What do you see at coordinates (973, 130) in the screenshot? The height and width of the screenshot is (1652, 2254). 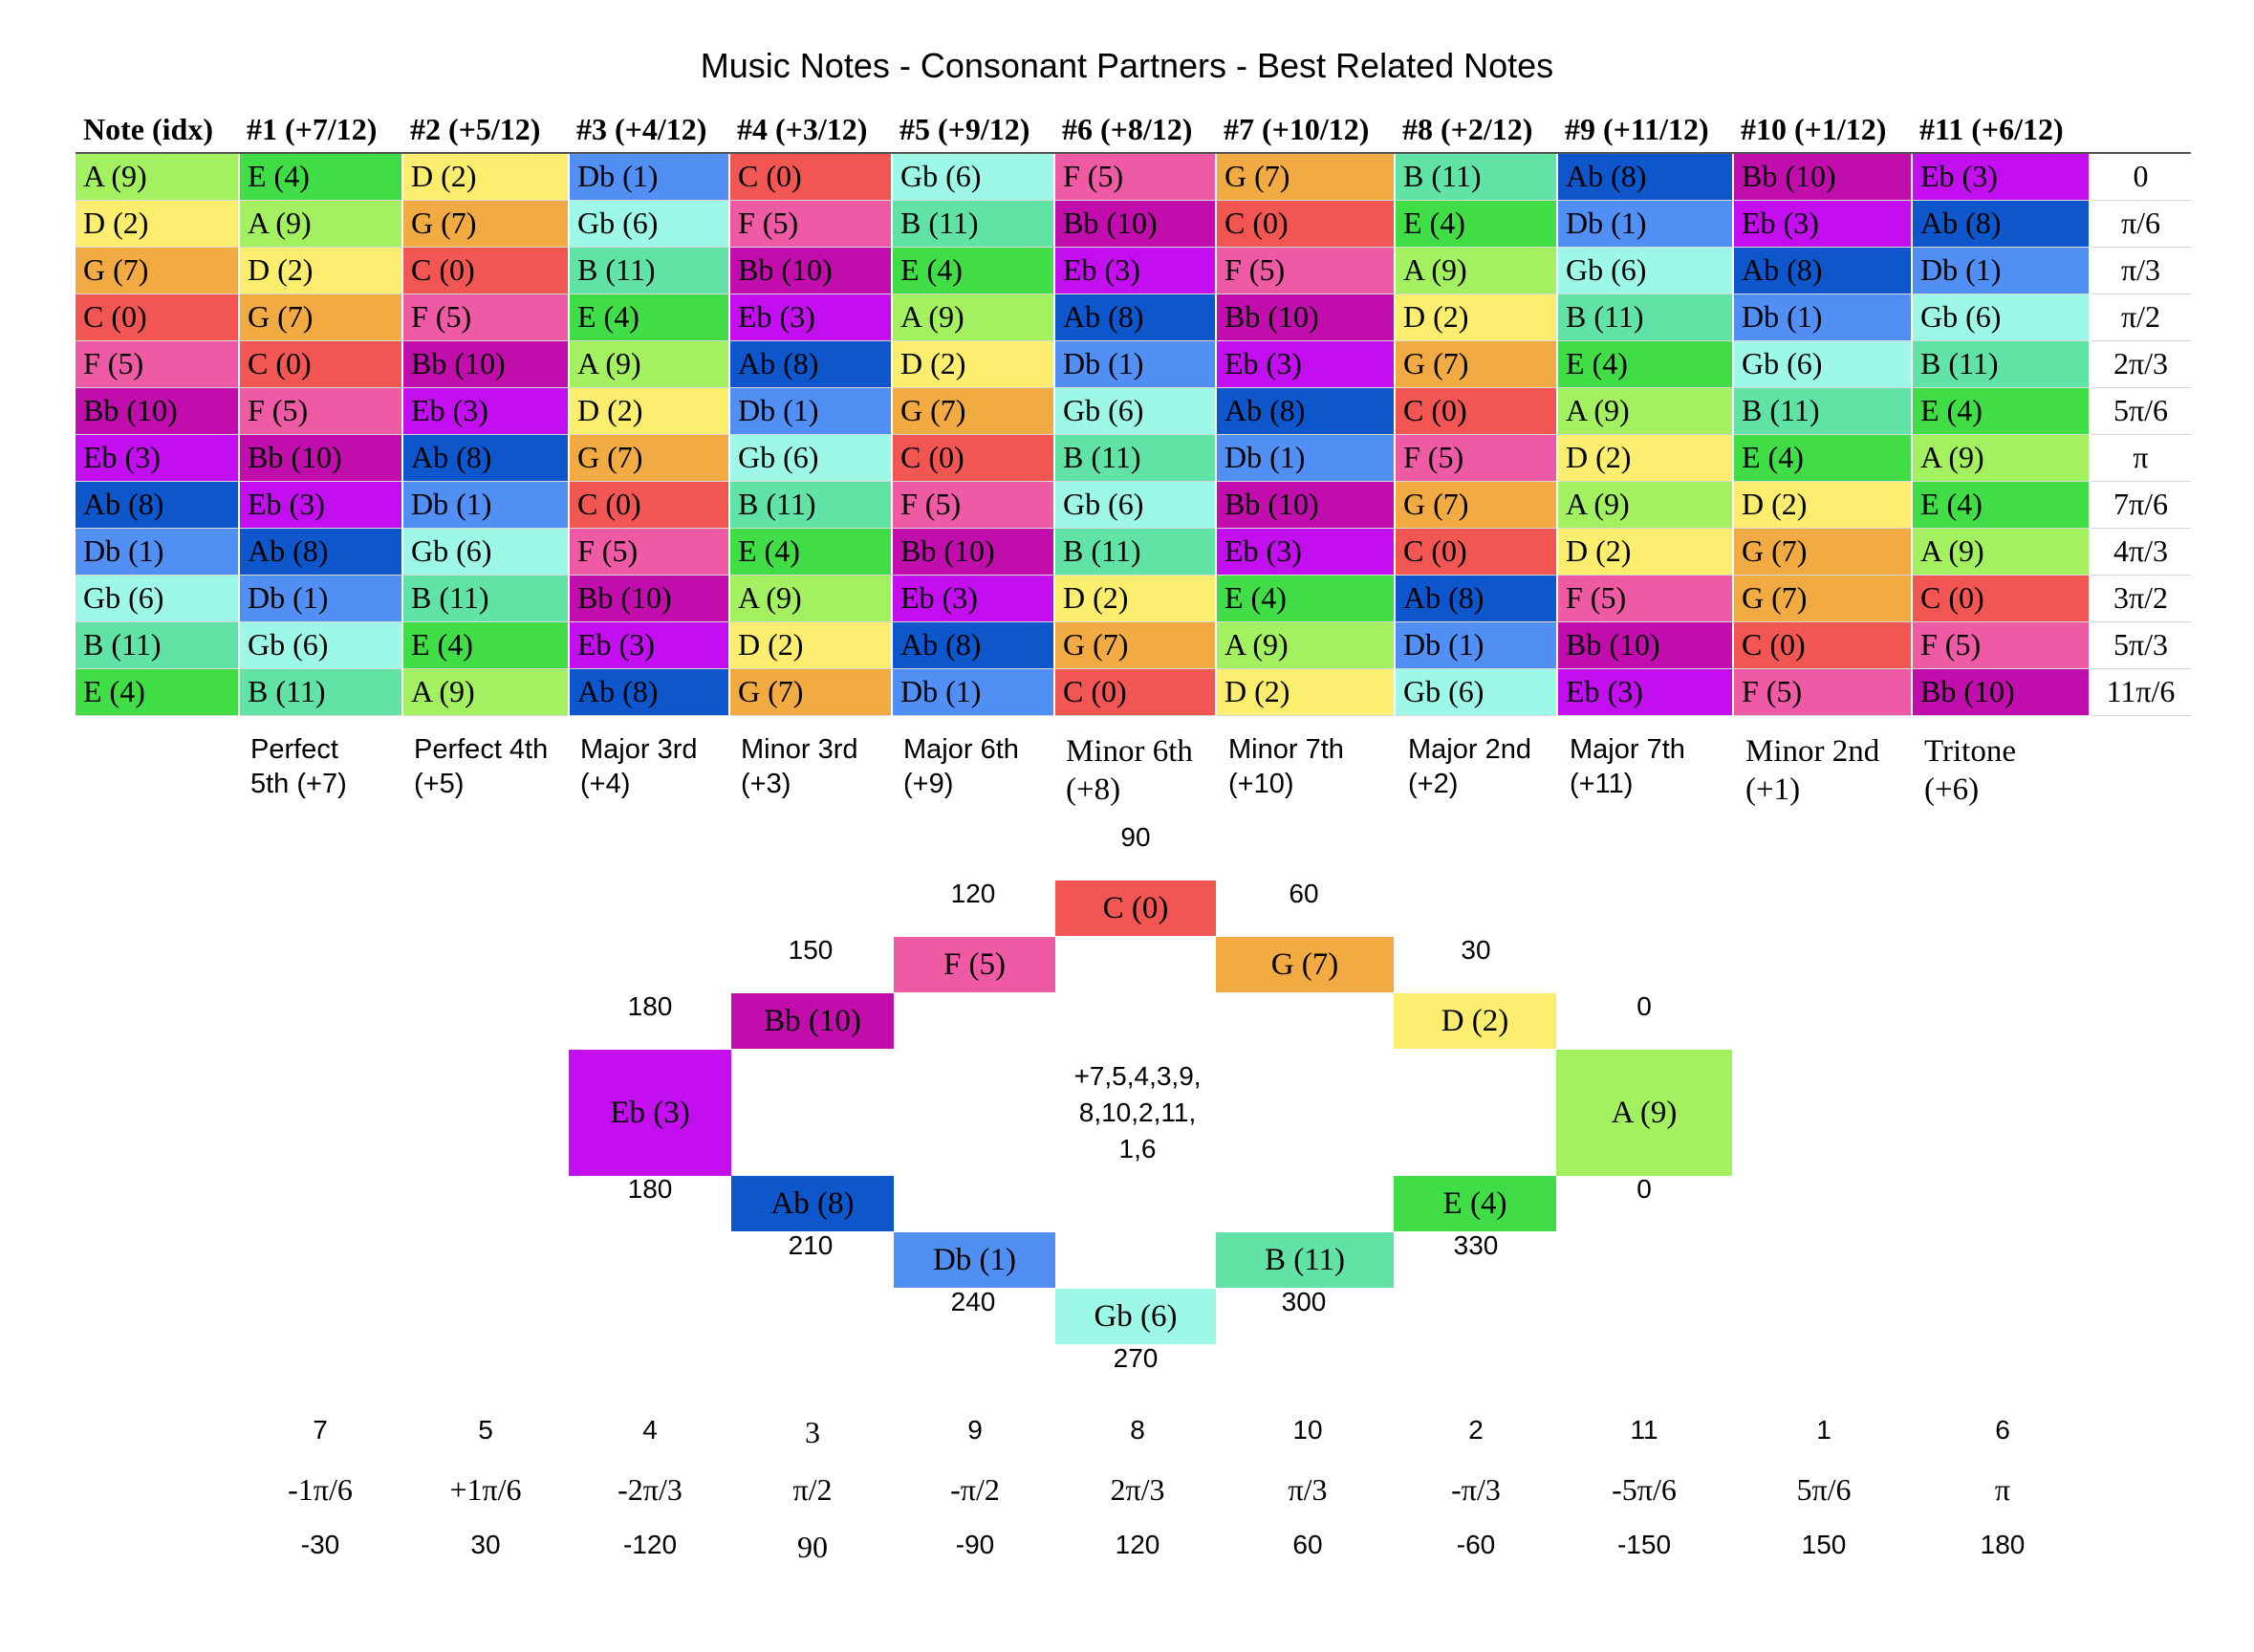 I see `header-partner-5: #5 (+9/12)` at bounding box center [973, 130].